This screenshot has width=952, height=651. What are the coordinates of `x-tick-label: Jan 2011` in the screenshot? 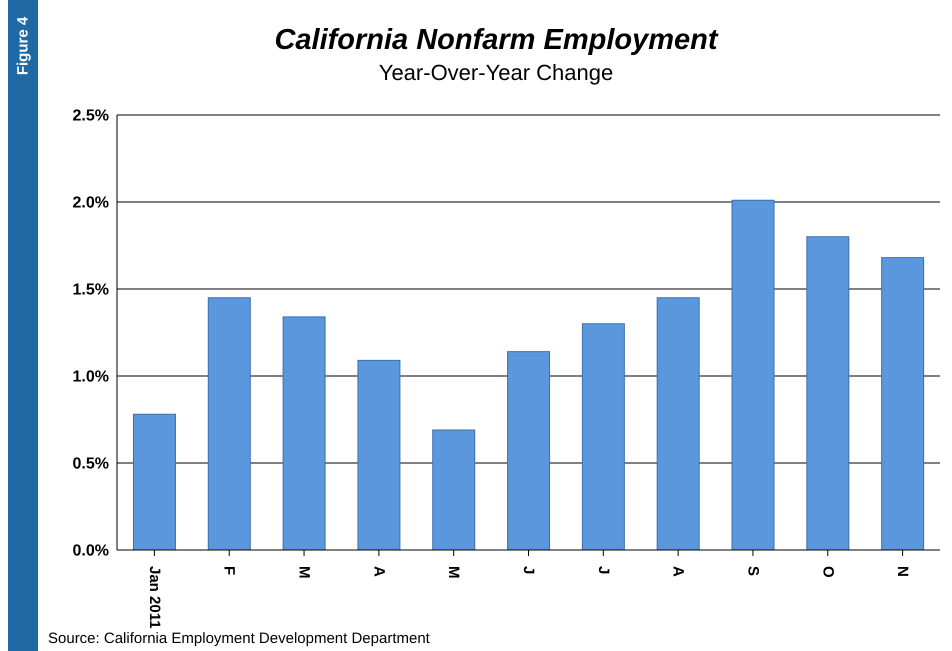 It's located at (154, 597).